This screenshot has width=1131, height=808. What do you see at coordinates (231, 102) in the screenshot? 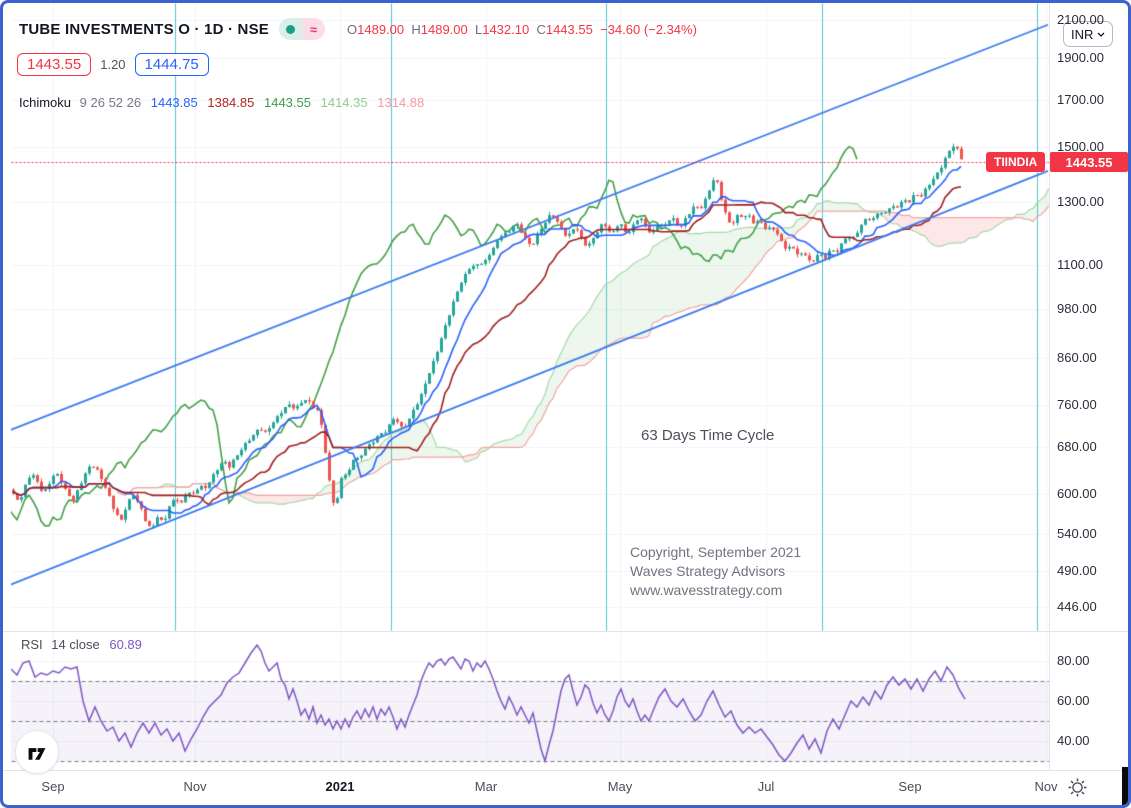
I see `kijun-value: 1384.85` at bounding box center [231, 102].